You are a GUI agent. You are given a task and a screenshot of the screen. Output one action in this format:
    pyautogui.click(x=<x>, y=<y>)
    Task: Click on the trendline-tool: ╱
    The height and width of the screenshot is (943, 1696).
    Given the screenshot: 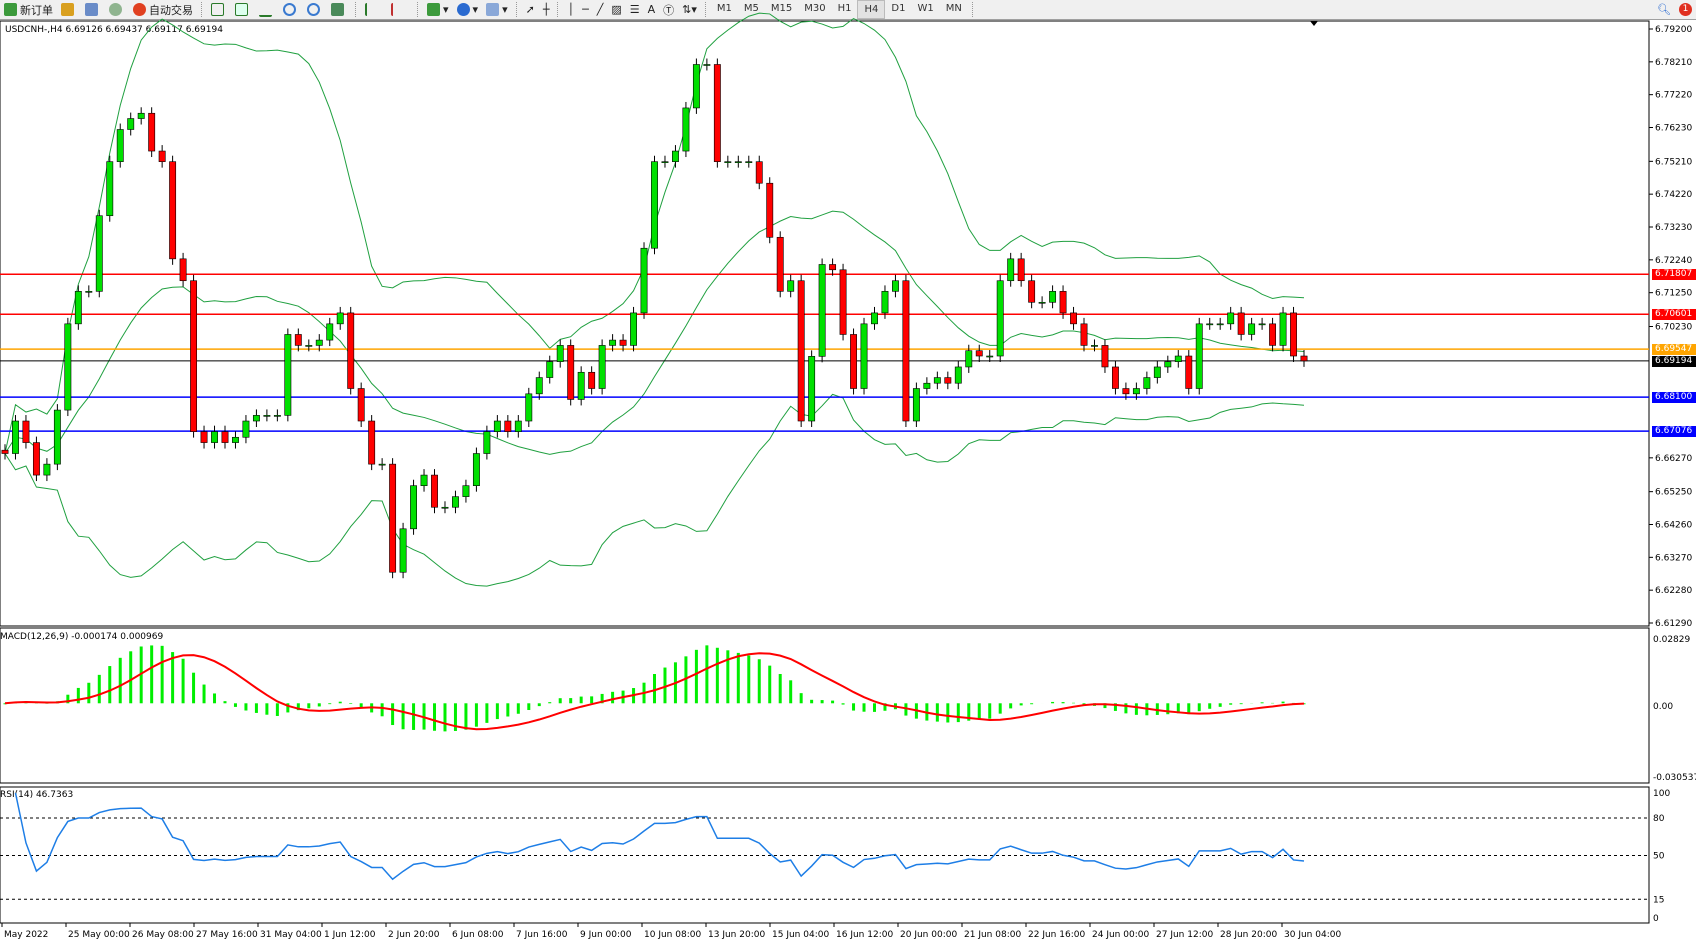 What is the action you would take?
    pyautogui.click(x=600, y=9)
    